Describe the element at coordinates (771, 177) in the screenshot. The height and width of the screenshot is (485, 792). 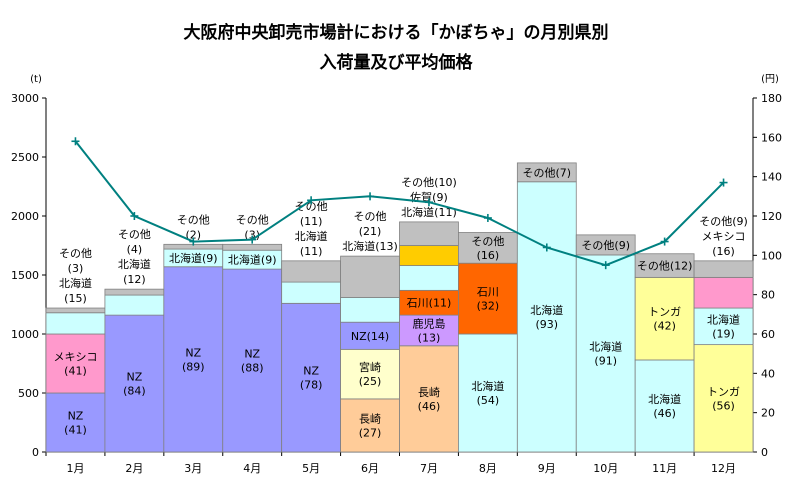
I see `right-tick-label: 140` at that location.